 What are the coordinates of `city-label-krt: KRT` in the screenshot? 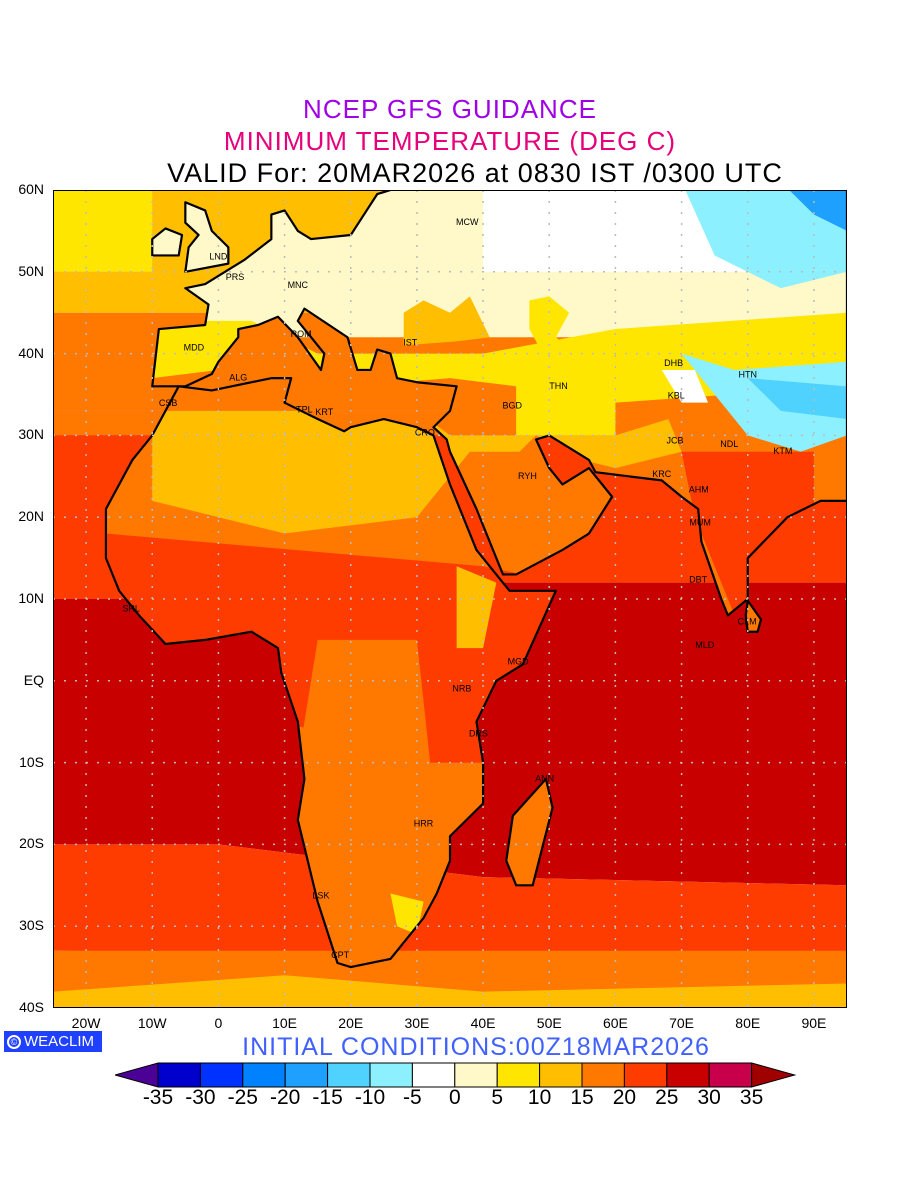 It's located at (324, 412).